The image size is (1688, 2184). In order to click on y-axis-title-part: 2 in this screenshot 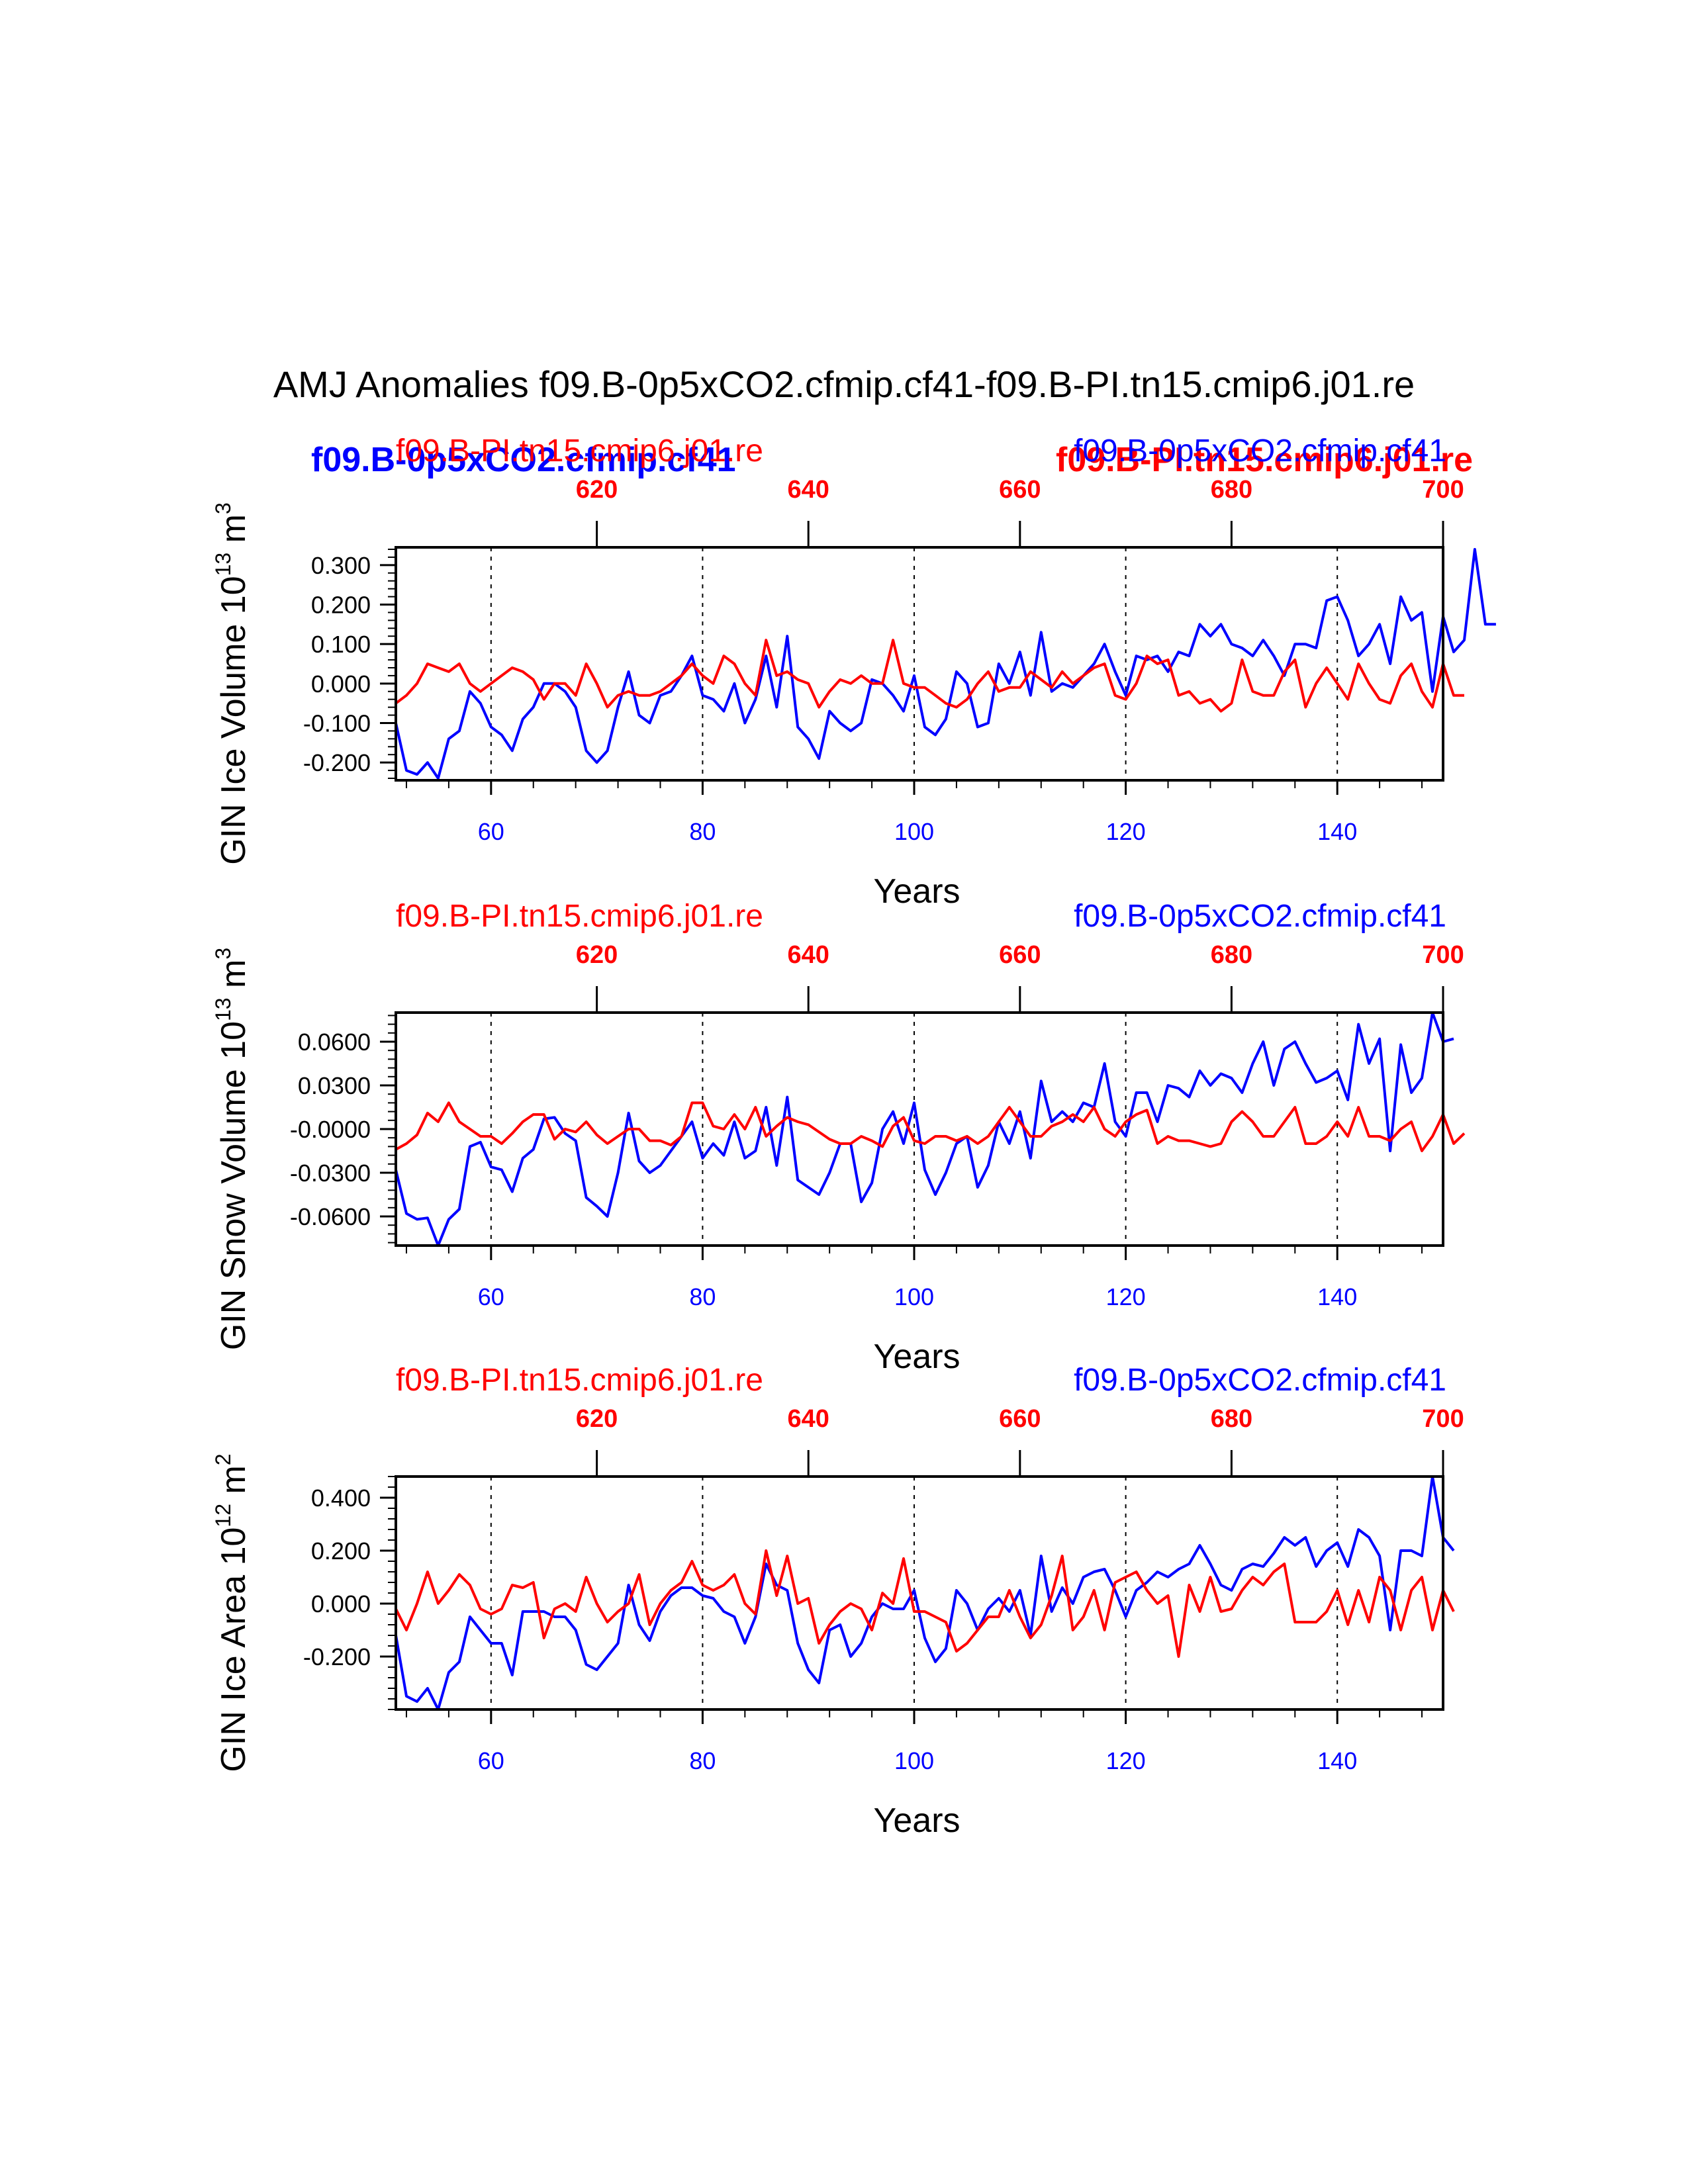, I will do `click(223, 1459)`.